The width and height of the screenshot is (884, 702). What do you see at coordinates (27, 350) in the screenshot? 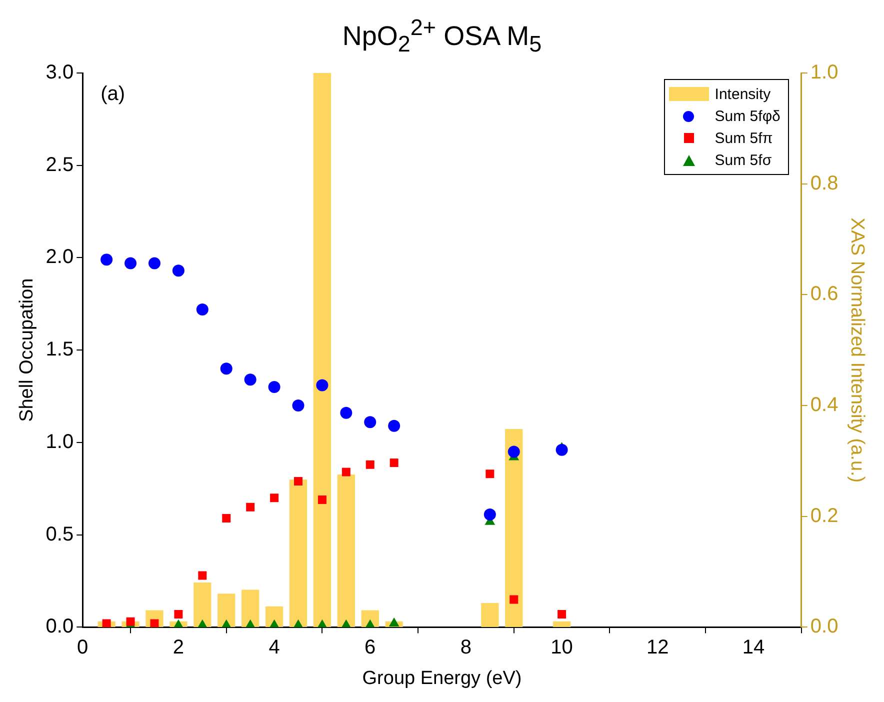
I see `y-axis-title: Shell Occupation` at bounding box center [27, 350].